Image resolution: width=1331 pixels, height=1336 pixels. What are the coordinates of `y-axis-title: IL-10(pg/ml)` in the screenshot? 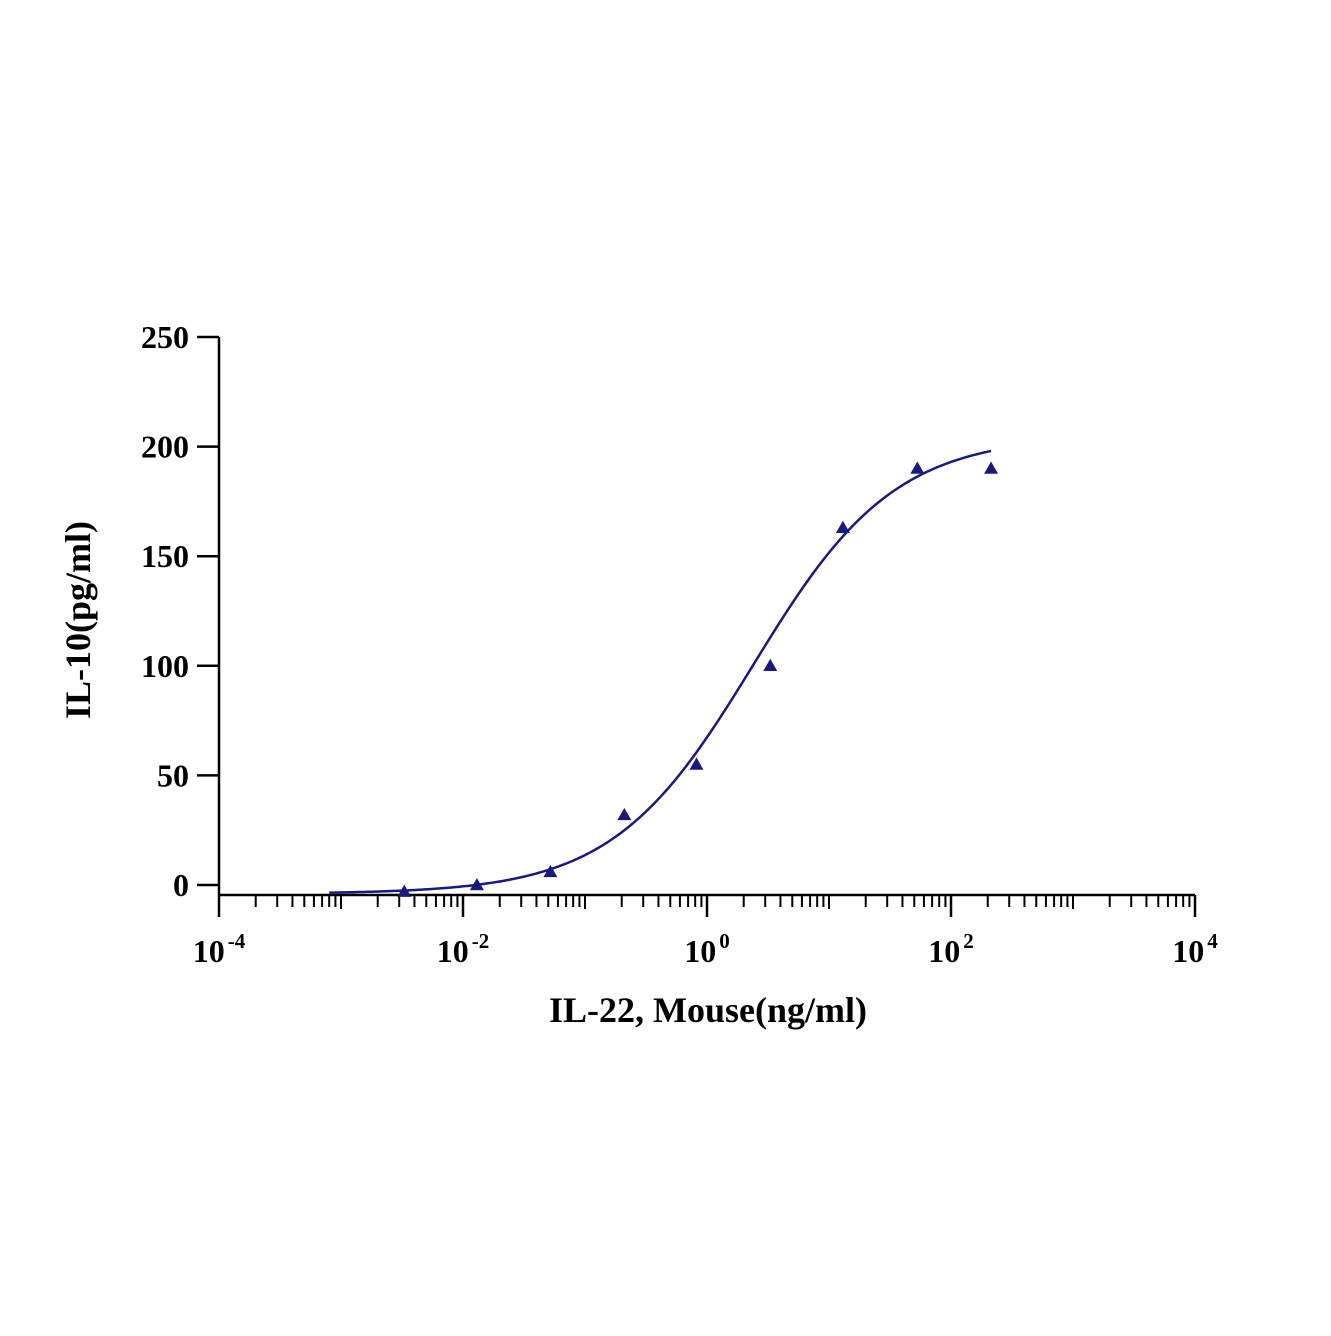 It's located at (78, 620).